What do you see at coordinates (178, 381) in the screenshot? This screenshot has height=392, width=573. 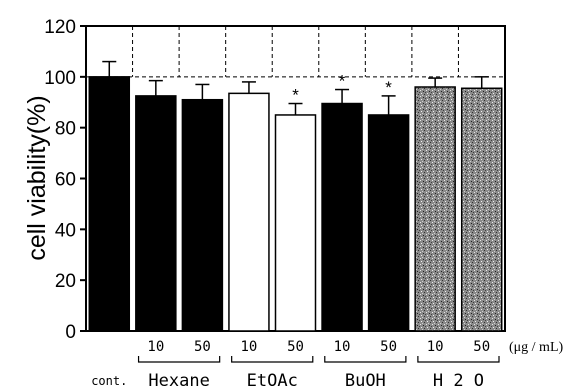 I see `group-label: Hexane` at bounding box center [178, 381].